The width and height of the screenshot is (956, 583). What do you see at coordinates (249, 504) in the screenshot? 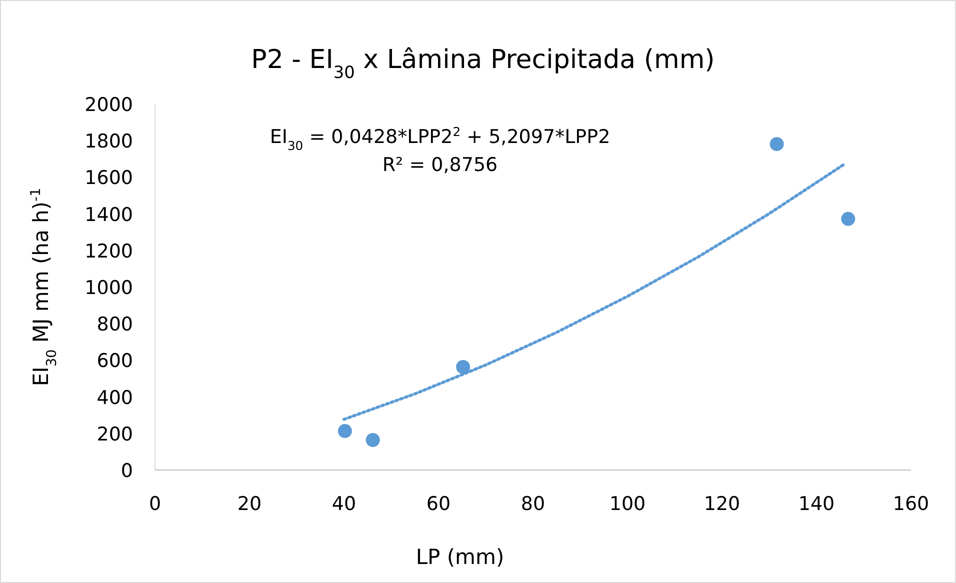
I see `x-tick-label: 20` at bounding box center [249, 504].